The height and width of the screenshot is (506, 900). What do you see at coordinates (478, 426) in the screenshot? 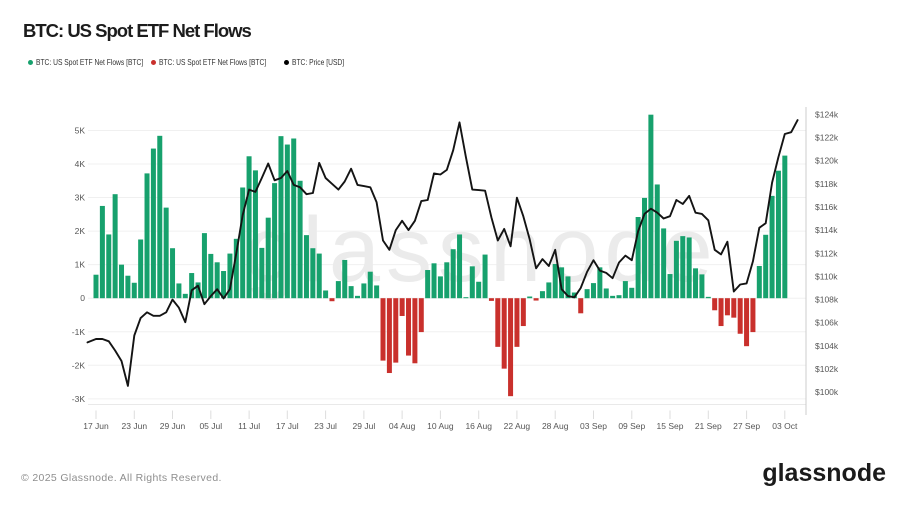
I see `svg-text: 16 Aug` at bounding box center [478, 426].